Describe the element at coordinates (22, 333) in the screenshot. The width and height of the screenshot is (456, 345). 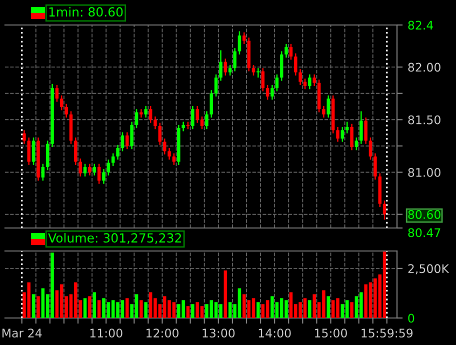
I see `x-tick-label: Mar 24` at that location.